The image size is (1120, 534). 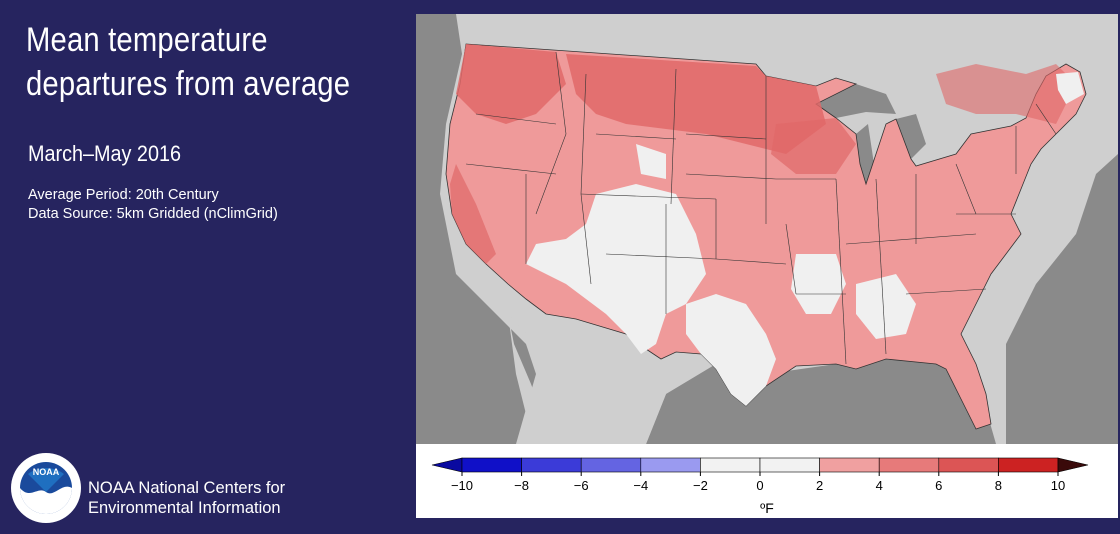 I want to click on legend-tick-label: −6, so click(x=581, y=485).